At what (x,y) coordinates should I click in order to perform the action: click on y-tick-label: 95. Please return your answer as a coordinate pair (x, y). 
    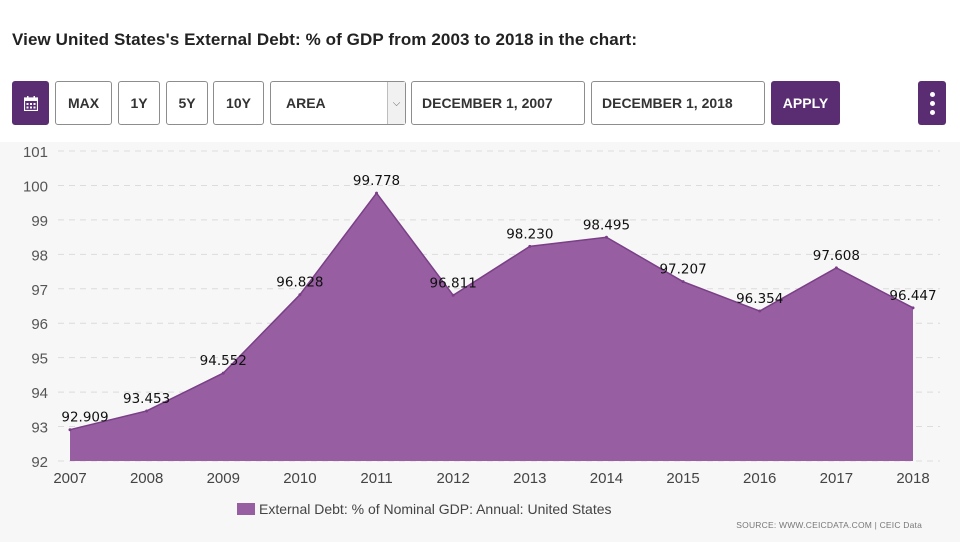
    Looking at the image, I should click on (39, 359).